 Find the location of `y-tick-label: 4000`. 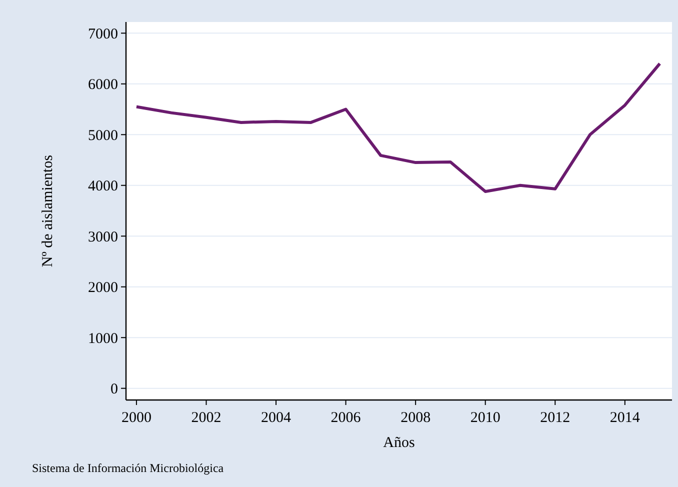

y-tick-label: 4000 is located at coordinates (103, 186).